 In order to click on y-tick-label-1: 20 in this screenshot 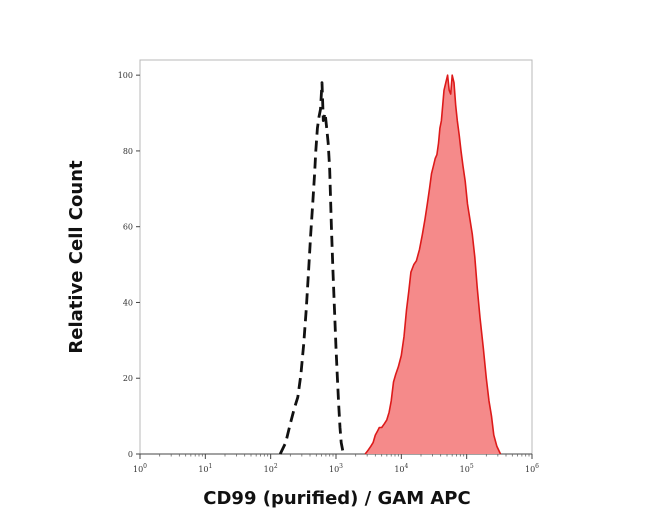, I will do `click(128, 378)`.